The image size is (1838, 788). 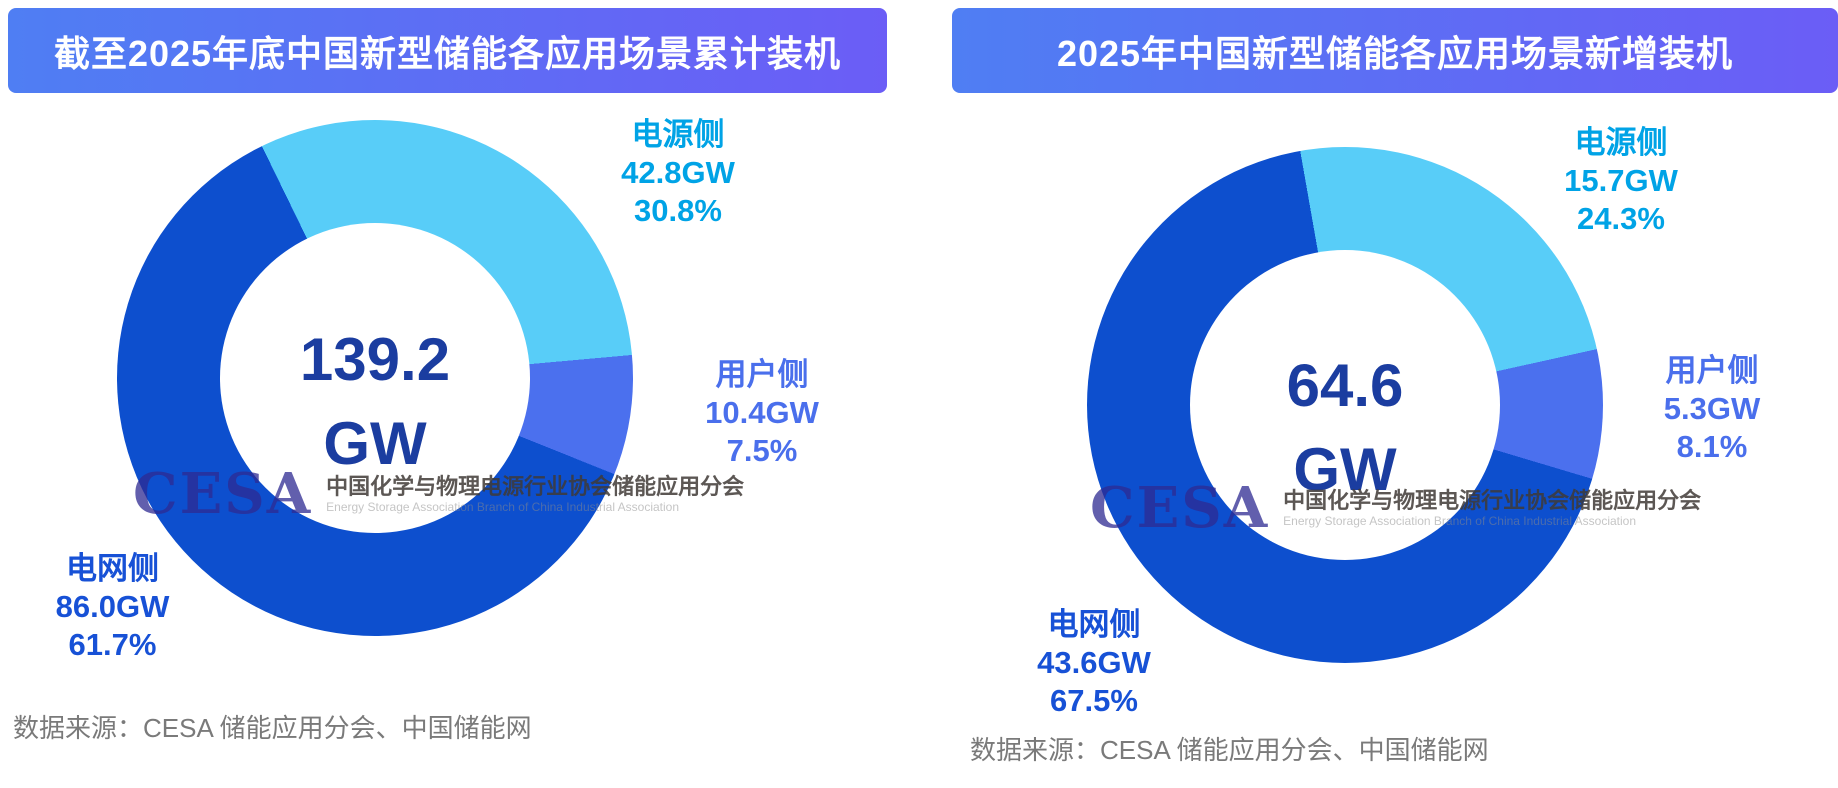 I want to click on left-chart-title-bar: 截至2025年底中国新型储能各应用场景累计装机, so click(x=447, y=50).